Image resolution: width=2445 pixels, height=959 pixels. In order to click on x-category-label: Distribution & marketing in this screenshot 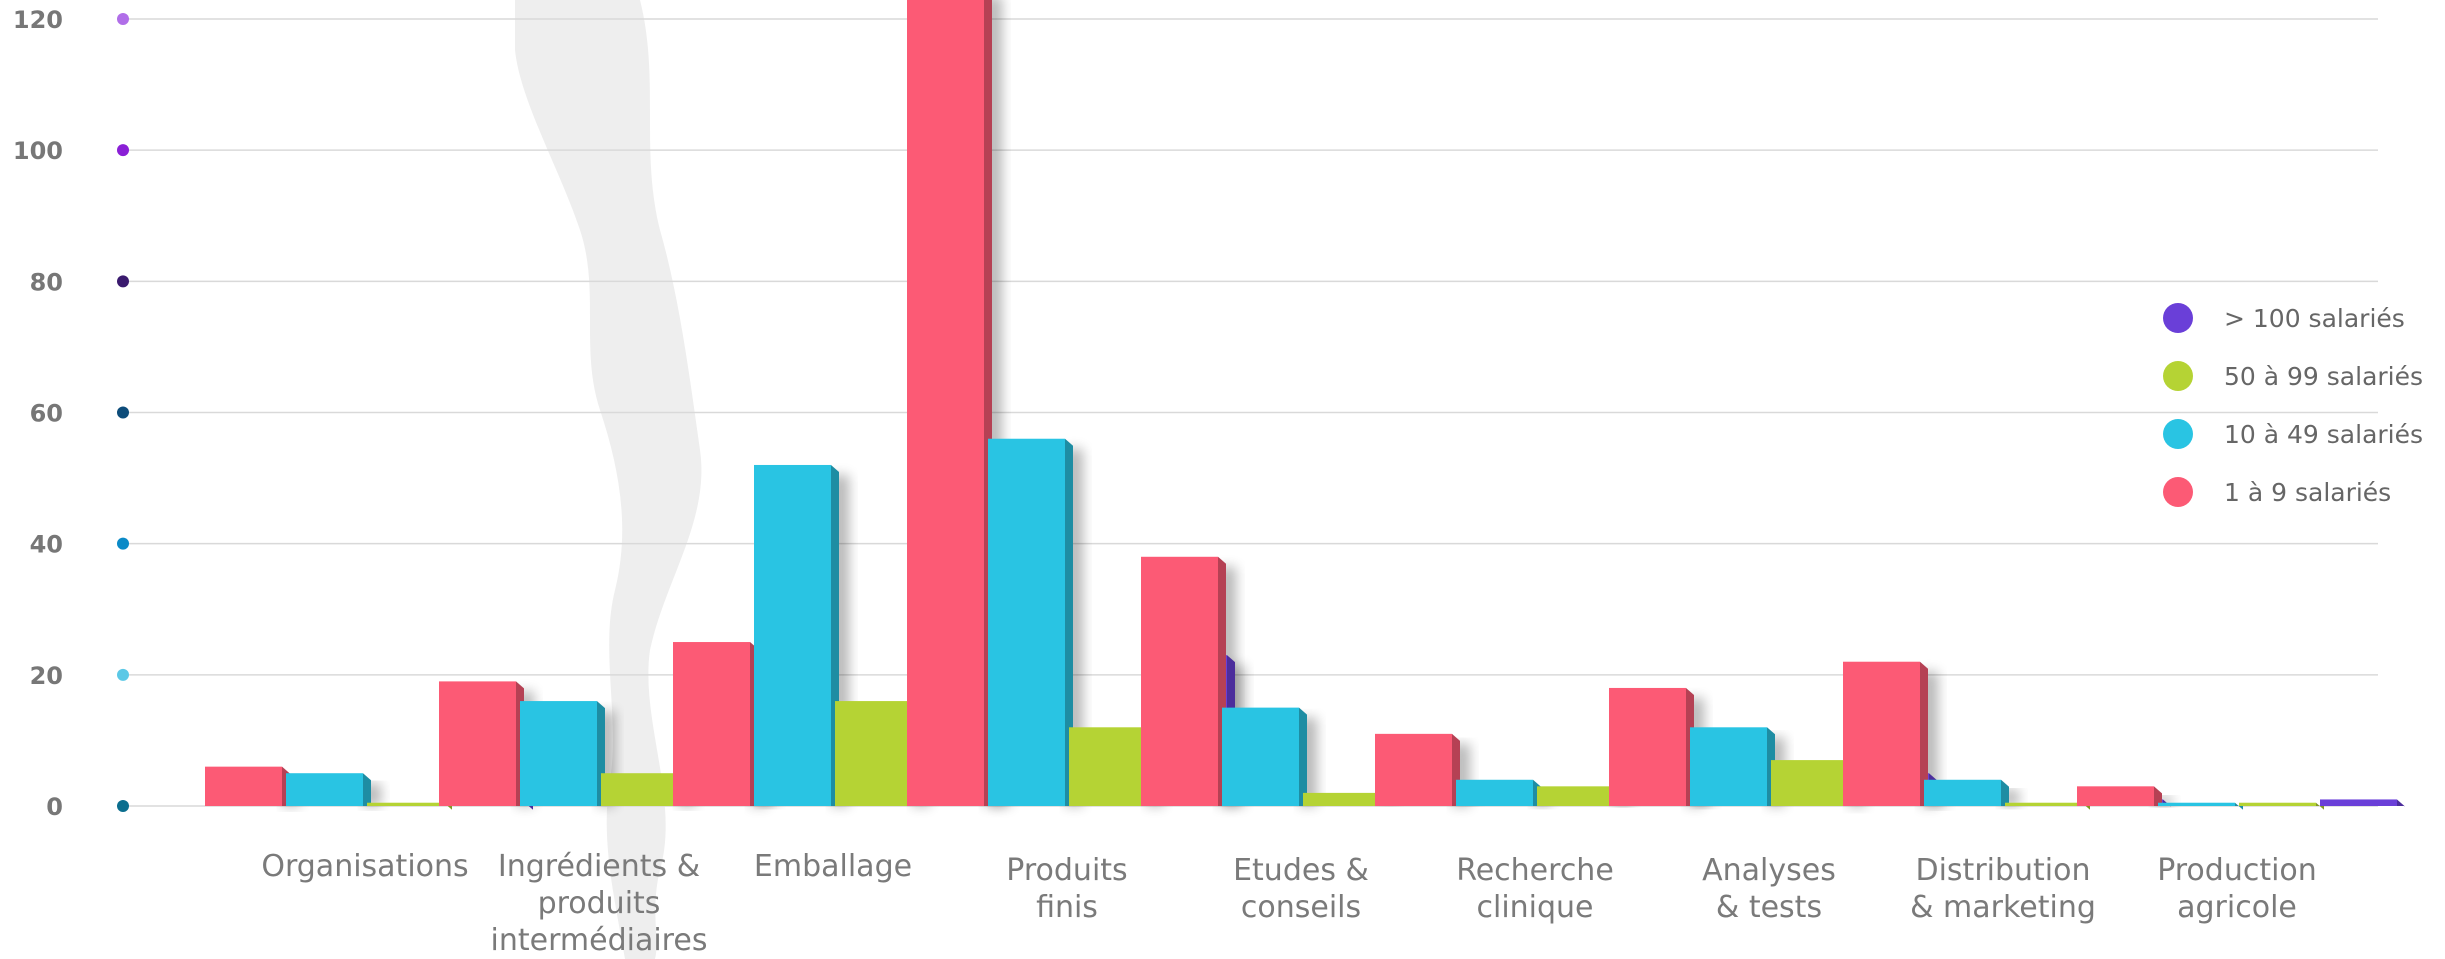, I will do `click(2003, 889)`.